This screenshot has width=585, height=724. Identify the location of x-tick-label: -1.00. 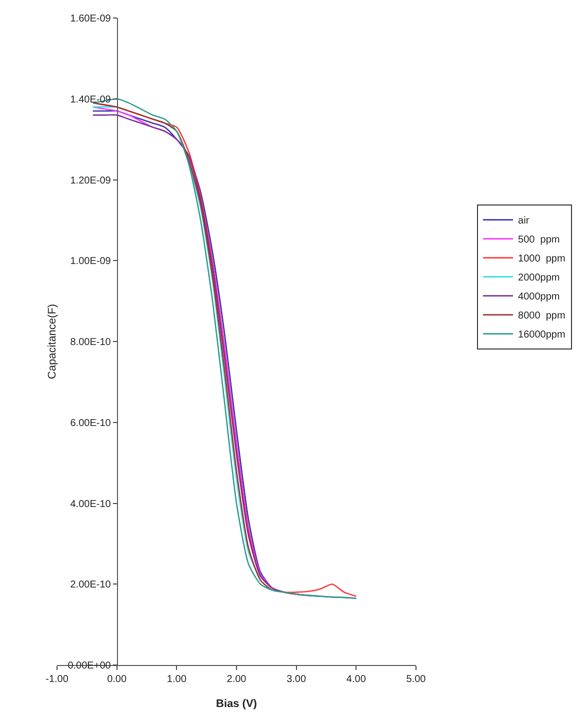
(57, 679).